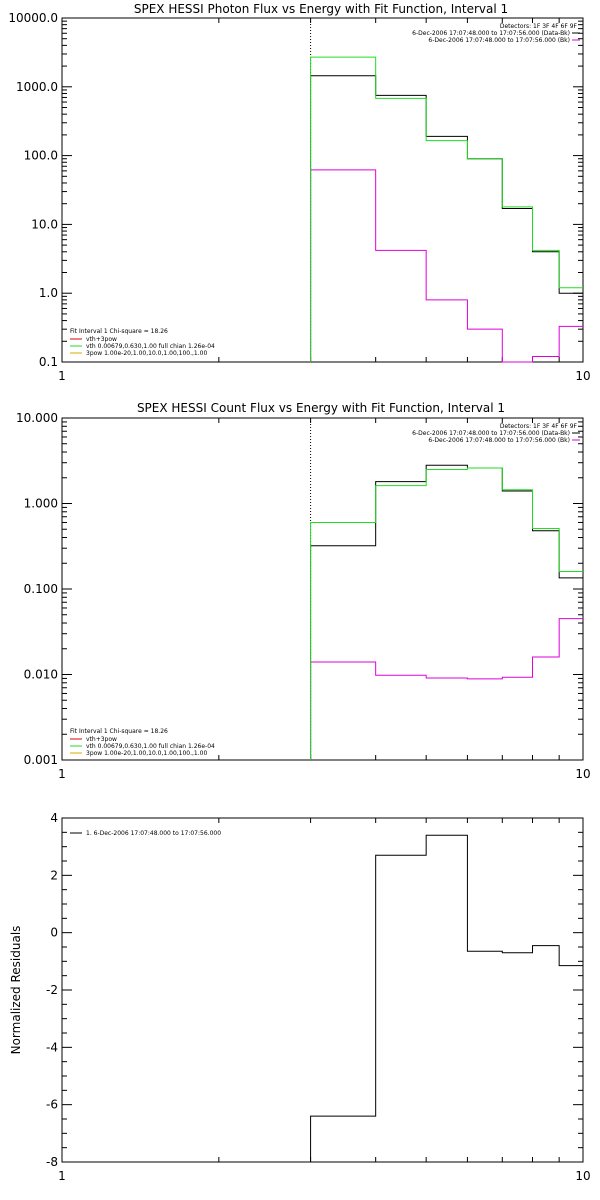 The width and height of the screenshot is (600, 1200). What do you see at coordinates (41, 589) in the screenshot?
I see `y-tick-label: 0.100` at bounding box center [41, 589].